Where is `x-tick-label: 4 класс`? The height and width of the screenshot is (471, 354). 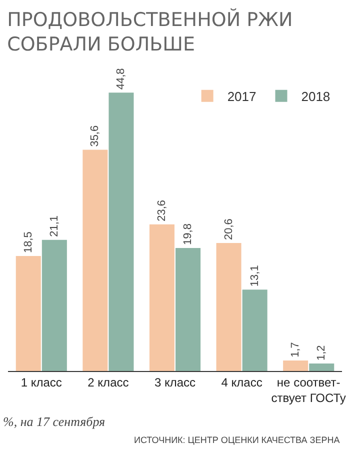 x-tick-label: 4 класс is located at coordinates (241, 382).